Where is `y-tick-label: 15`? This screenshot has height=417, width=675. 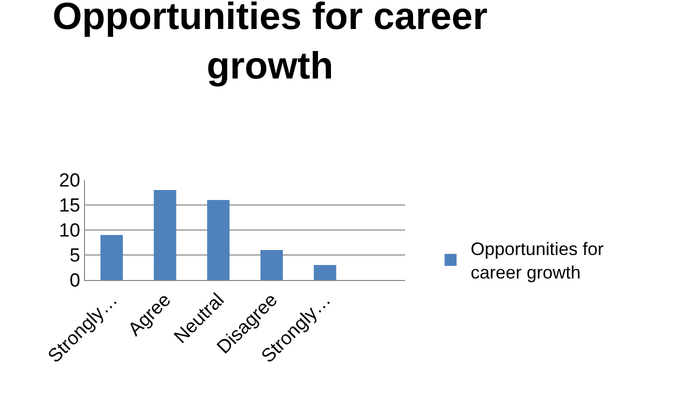 y-tick-label: 15 is located at coordinates (69, 206).